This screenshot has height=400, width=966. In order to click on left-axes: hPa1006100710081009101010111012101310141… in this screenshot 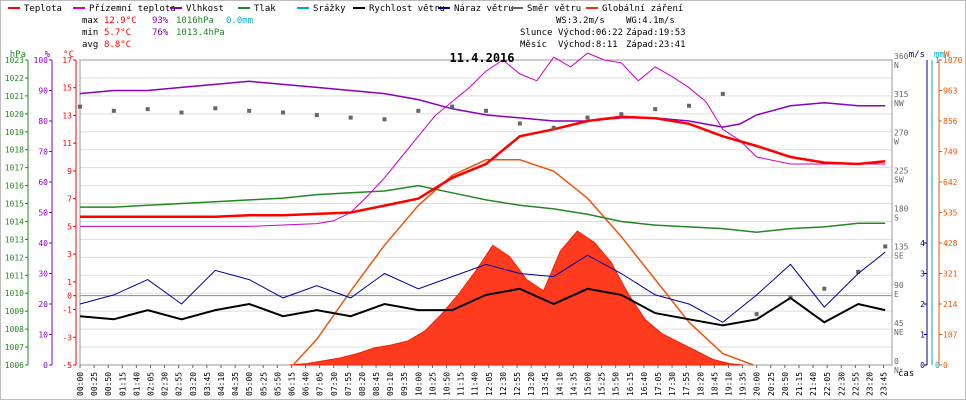, I will do `click(41, 210)`.